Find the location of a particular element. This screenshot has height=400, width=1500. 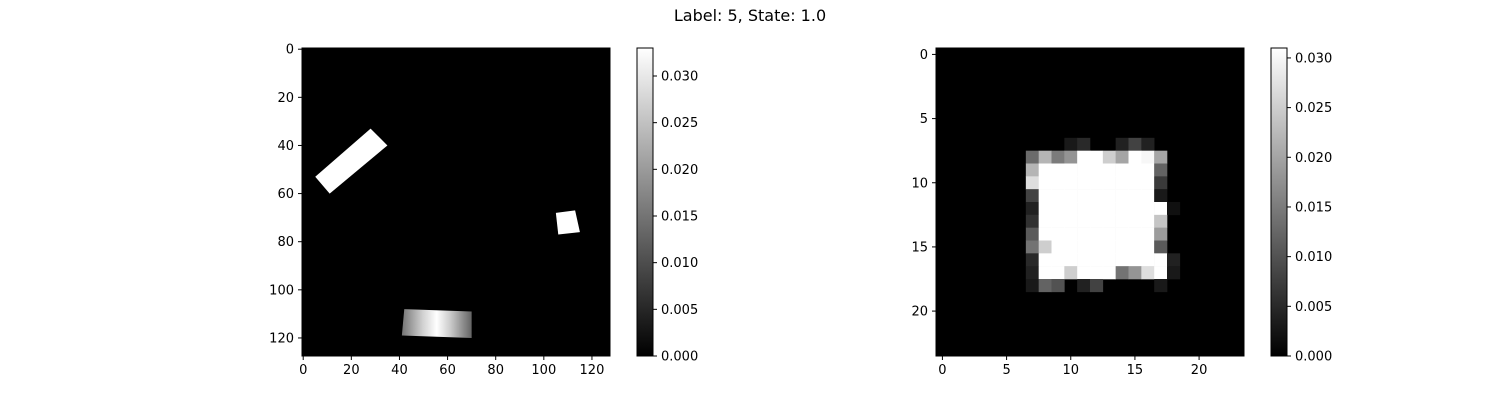

x-tick-label: 120 is located at coordinates (592, 370).